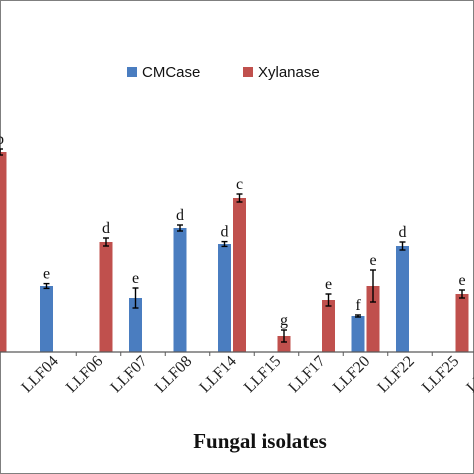 The height and width of the screenshot is (474, 474). Describe the element at coordinates (1, 152) in the screenshot. I see `error-bar-xylanase-left-edge` at that location.